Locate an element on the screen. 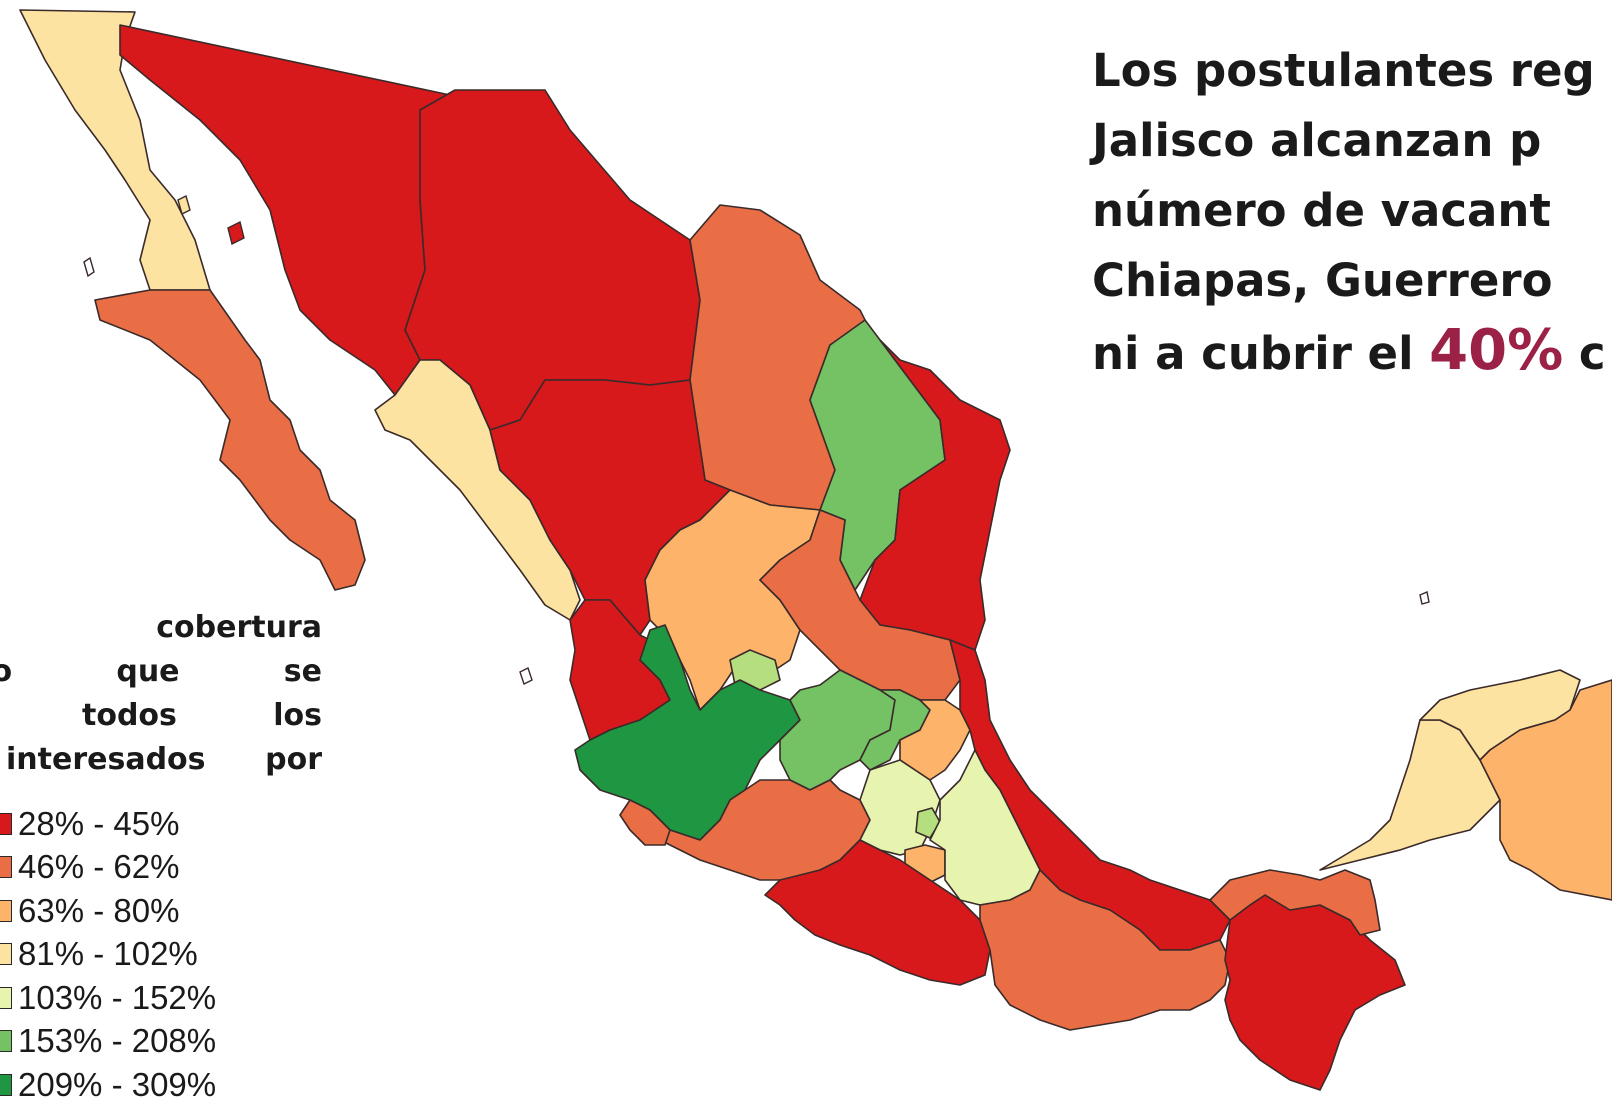  legend-item: 103% - 152% is located at coordinates (108, 998).